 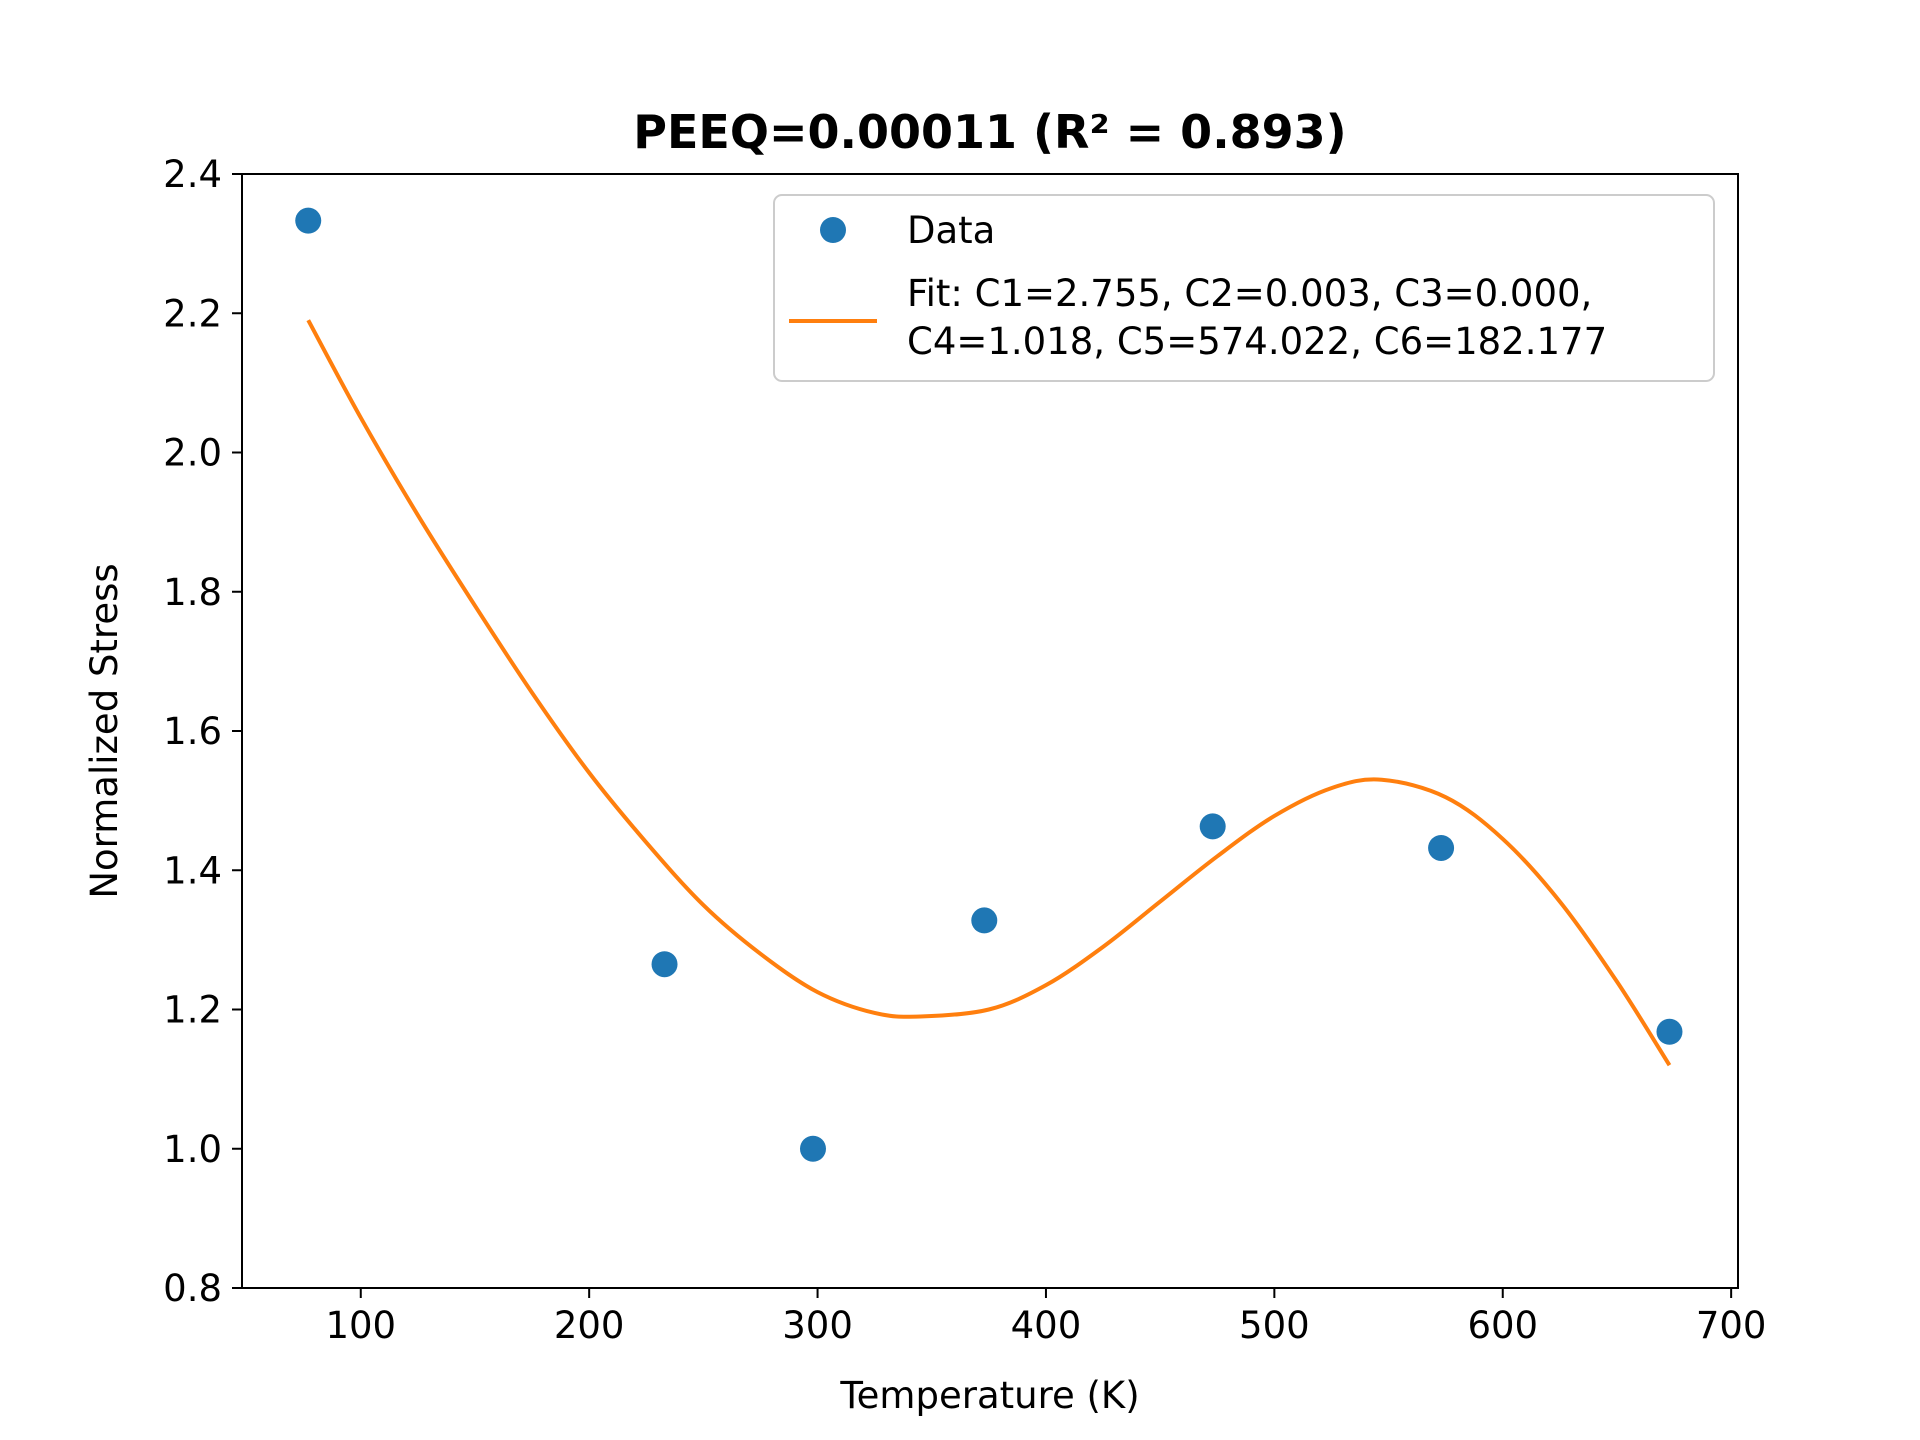 I want to click on legend-box, so click(x=1244, y=288).